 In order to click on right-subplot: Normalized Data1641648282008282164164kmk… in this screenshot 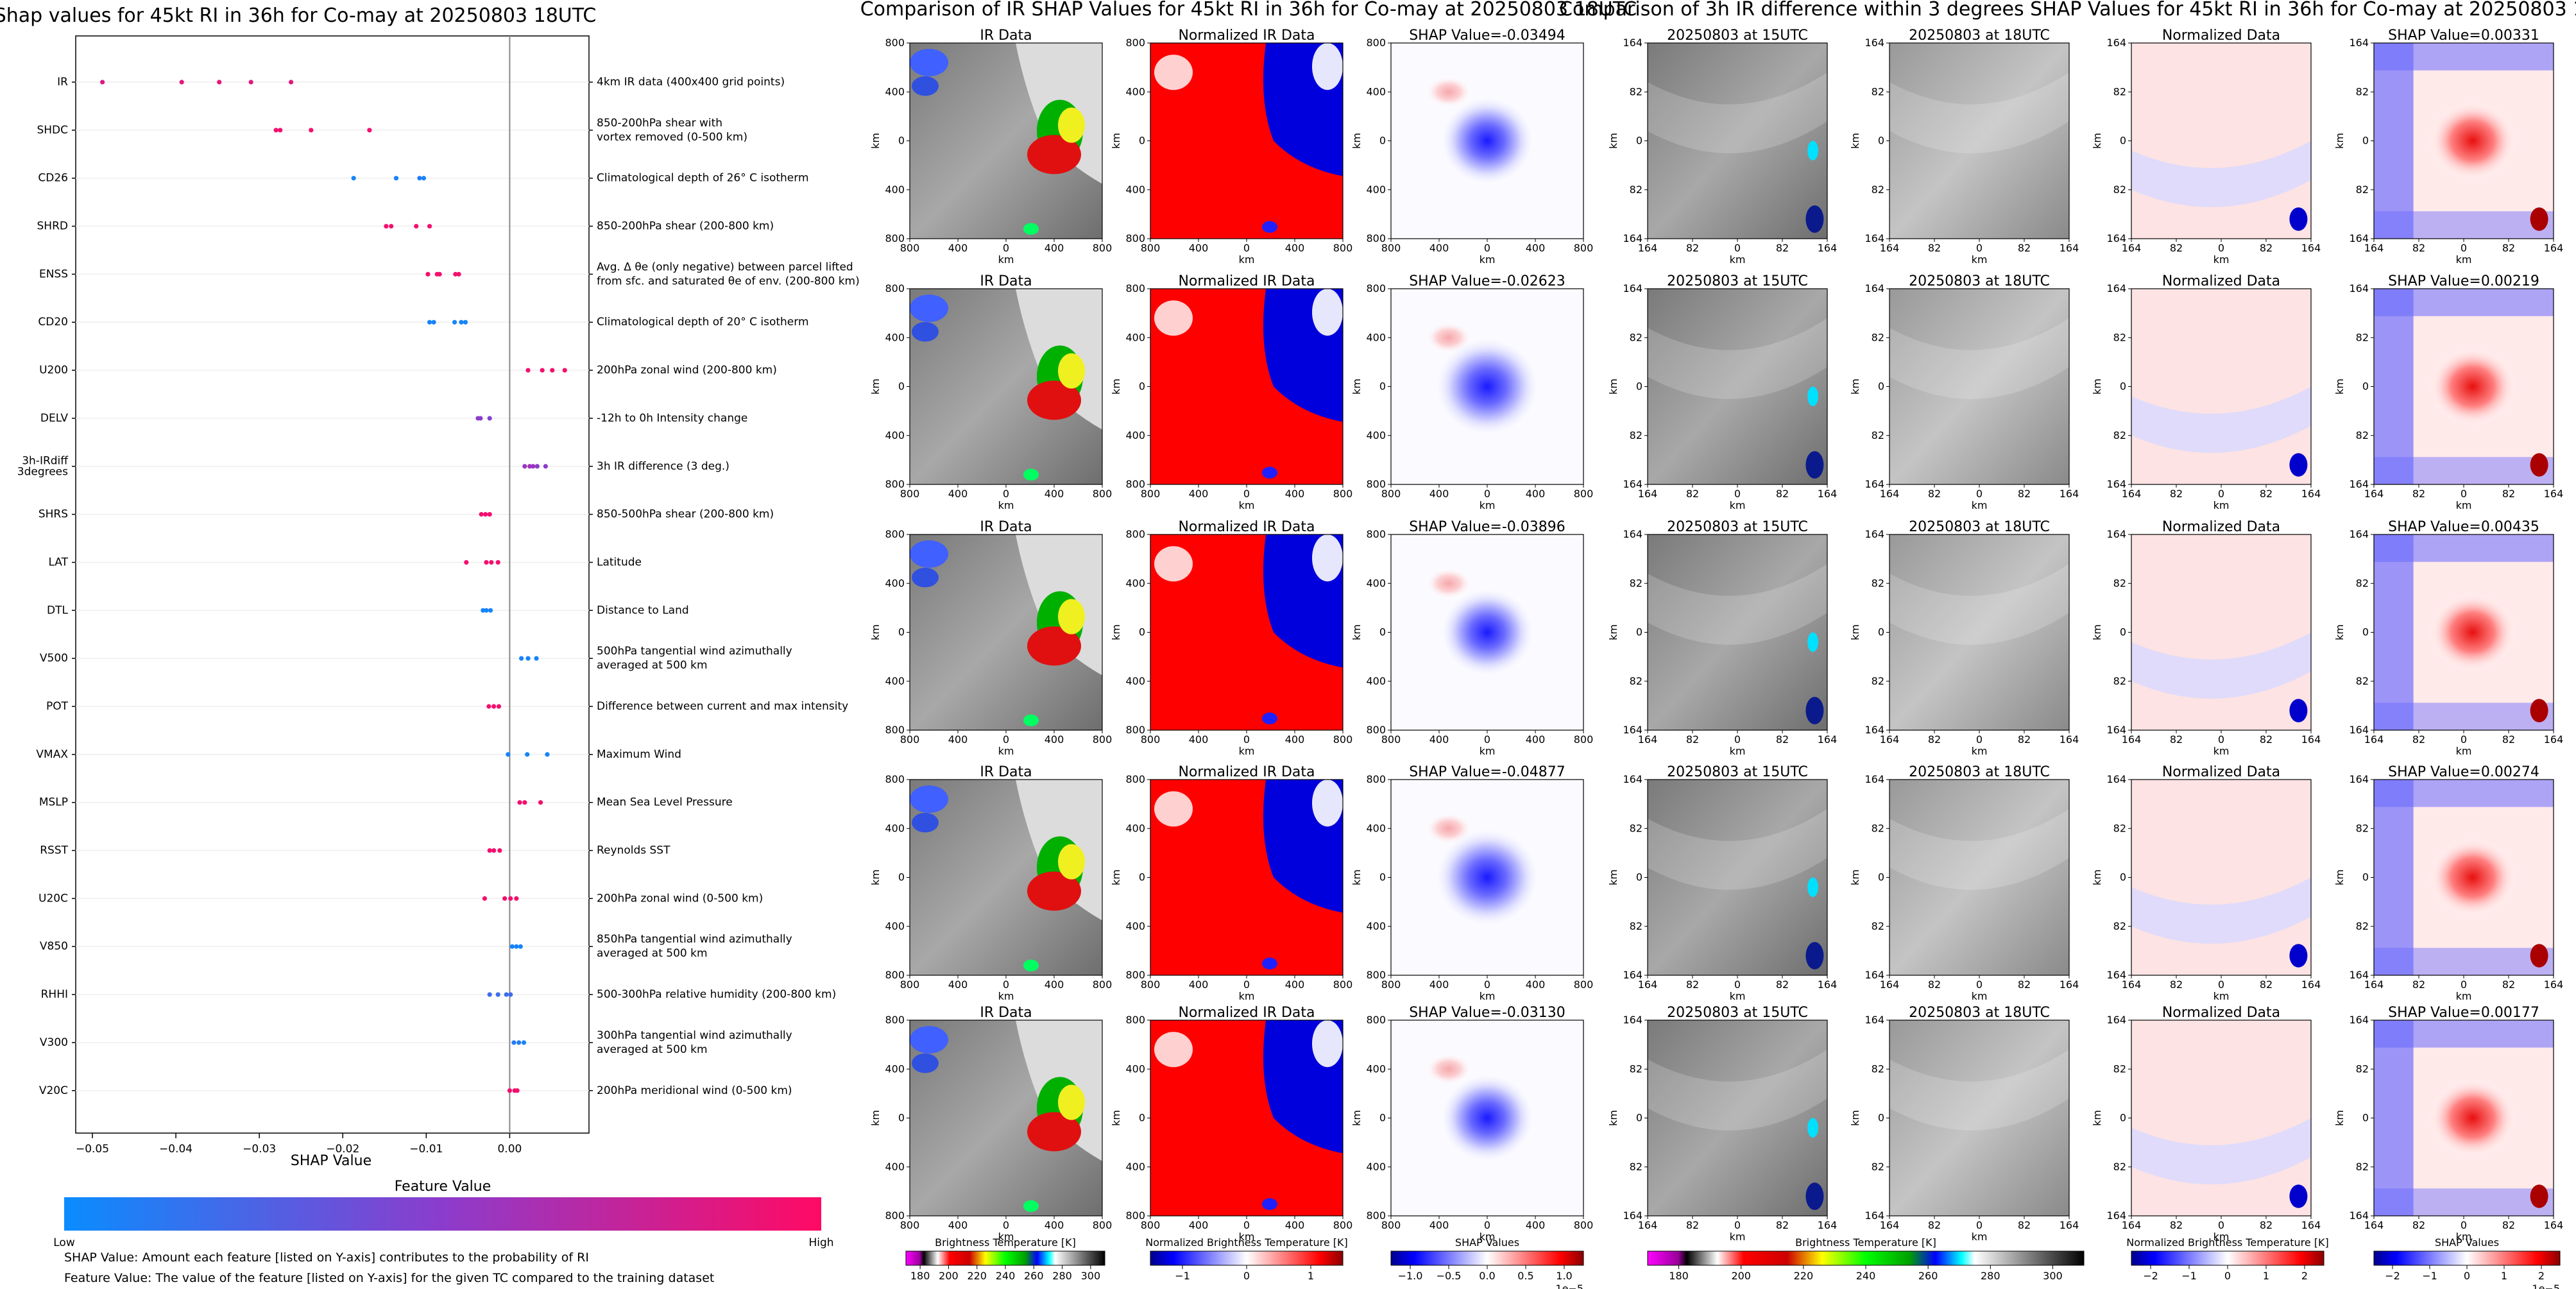, I will do `click(2206, 638)`.